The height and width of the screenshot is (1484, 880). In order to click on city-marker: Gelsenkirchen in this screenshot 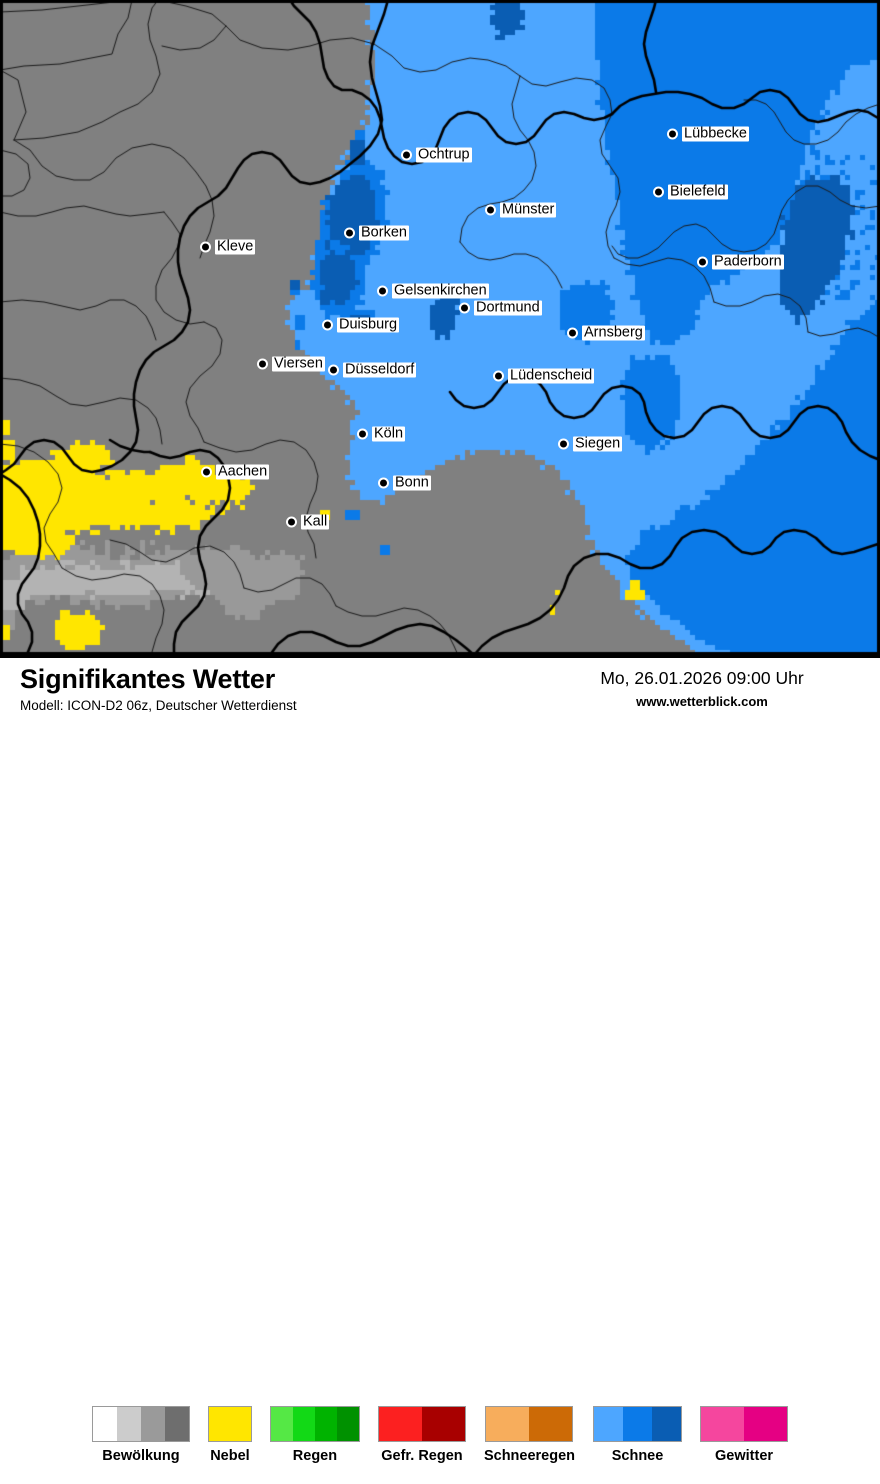, I will do `click(433, 290)`.